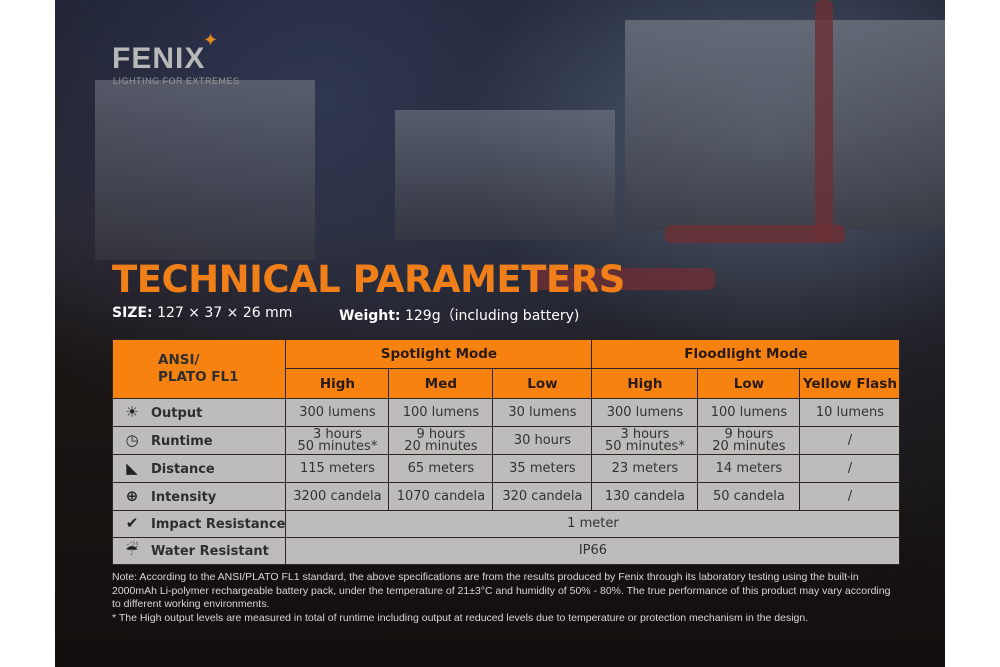  I want to click on impact-icon: ✔, so click(132, 523).